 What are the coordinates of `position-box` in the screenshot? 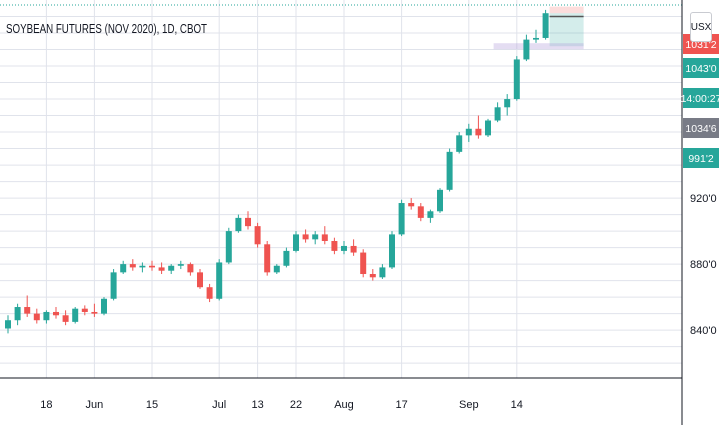 It's located at (538, 28).